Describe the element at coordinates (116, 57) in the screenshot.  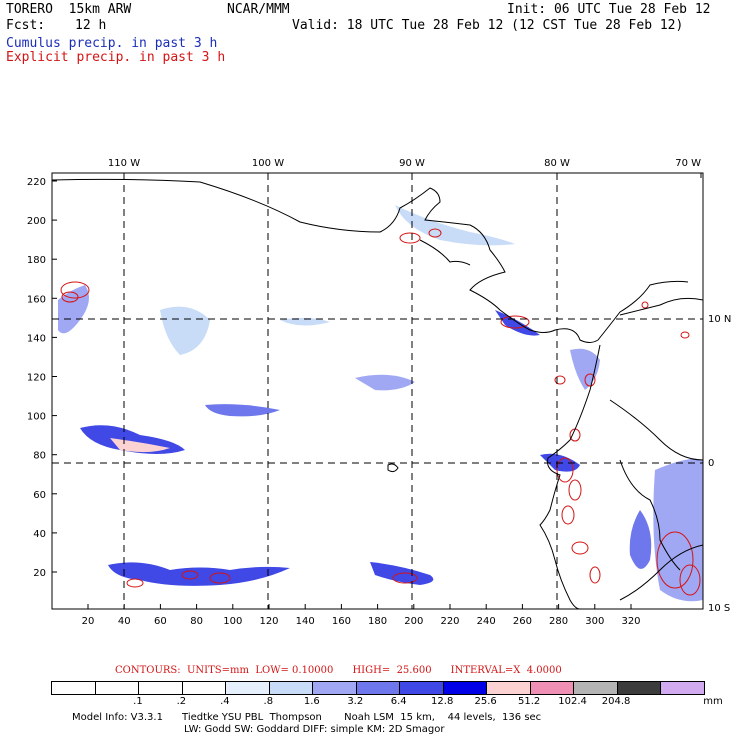
I see `explicit-legend: Explicit precip. in past 3 h` at that location.